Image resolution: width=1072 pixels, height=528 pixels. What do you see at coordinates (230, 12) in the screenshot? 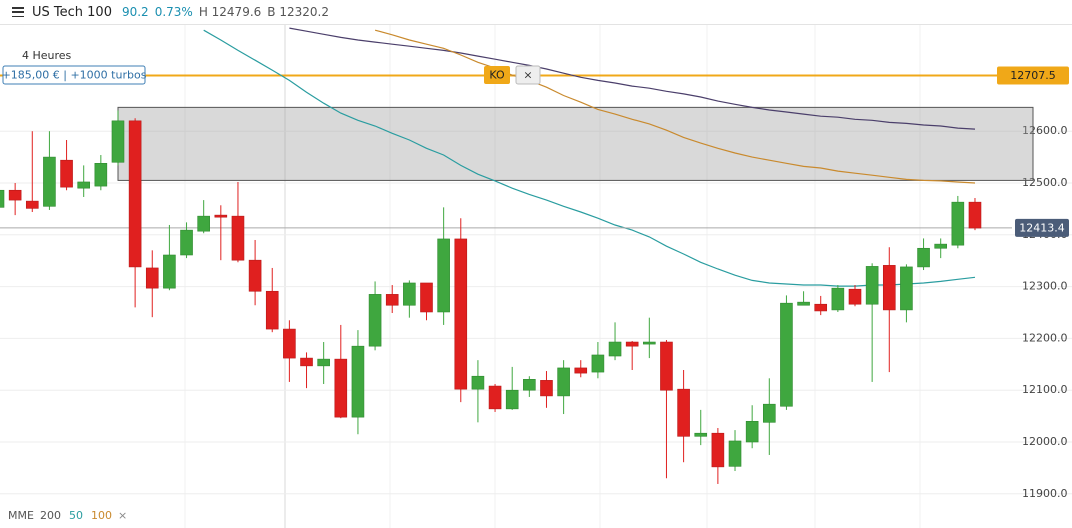
I see `high: H 12479.6` at bounding box center [230, 12].